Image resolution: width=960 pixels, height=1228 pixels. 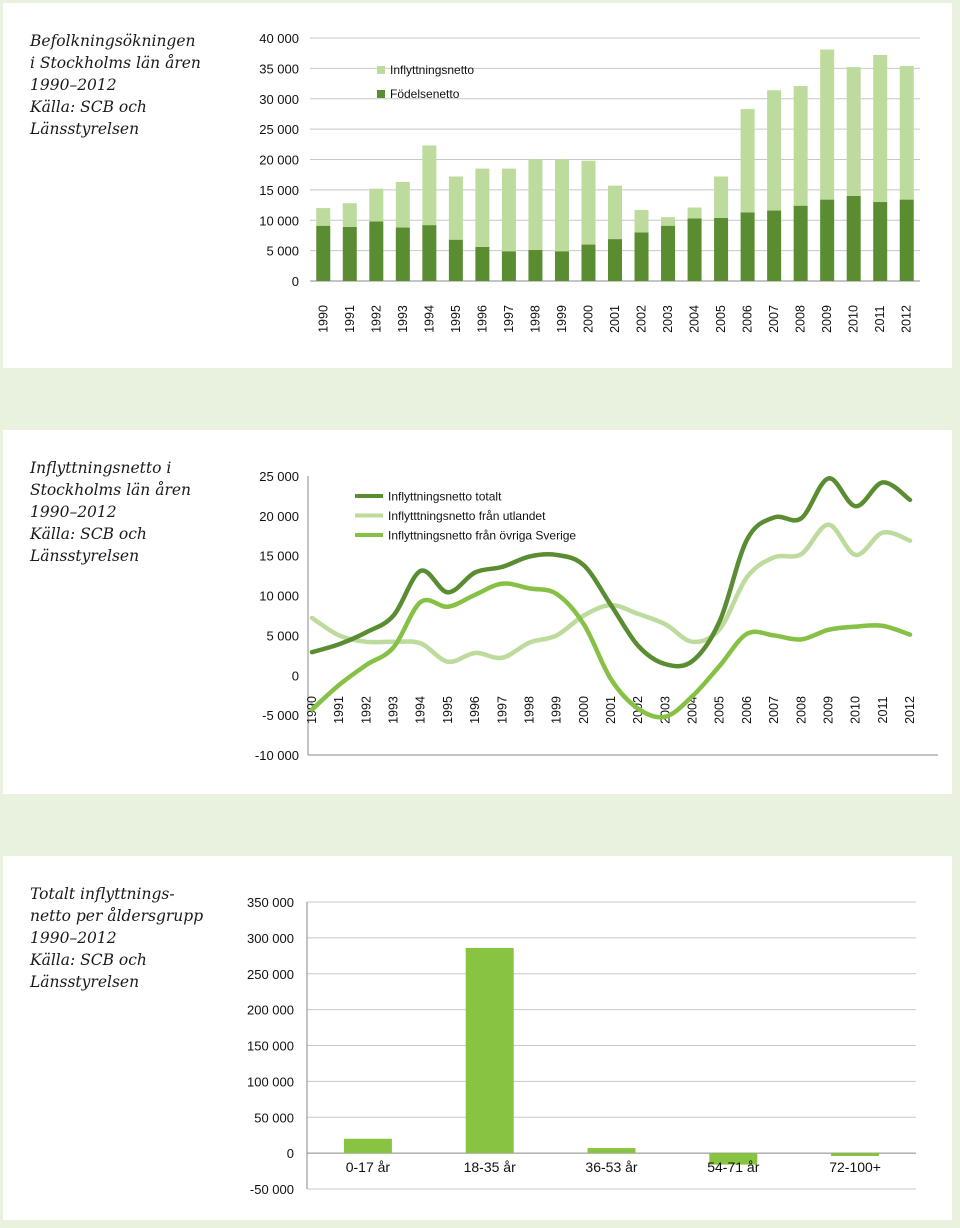 What do you see at coordinates (720, 710) in the screenshot?
I see `x-tick-label: 2005` at bounding box center [720, 710].